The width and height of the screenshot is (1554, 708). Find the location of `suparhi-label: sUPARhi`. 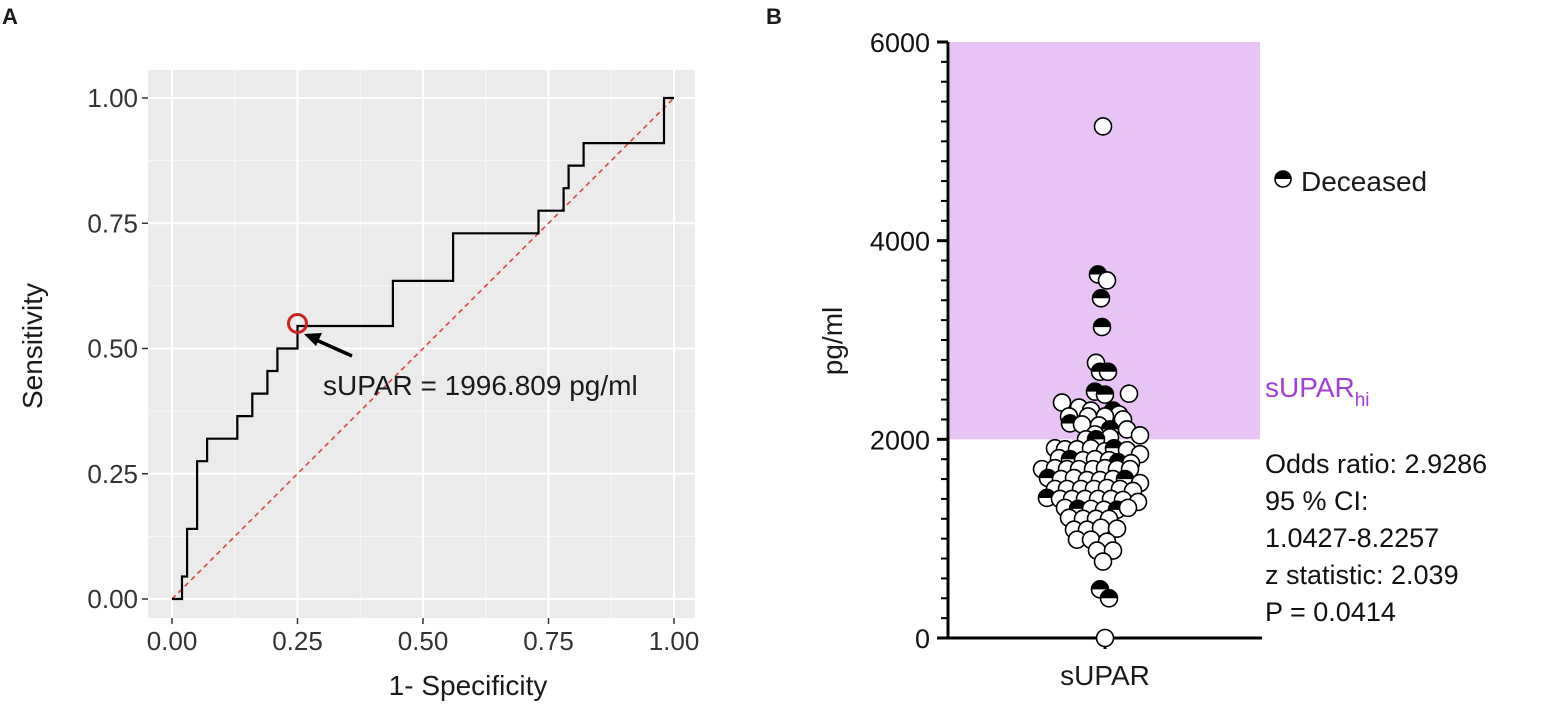

suparhi-label: sUPARhi is located at coordinates (1317, 391).